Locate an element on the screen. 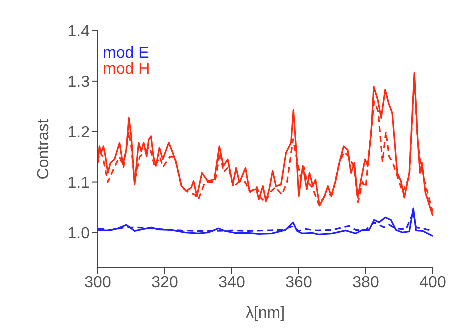 The image size is (463, 331). y-tick-label: 1.1 is located at coordinates (79, 183).